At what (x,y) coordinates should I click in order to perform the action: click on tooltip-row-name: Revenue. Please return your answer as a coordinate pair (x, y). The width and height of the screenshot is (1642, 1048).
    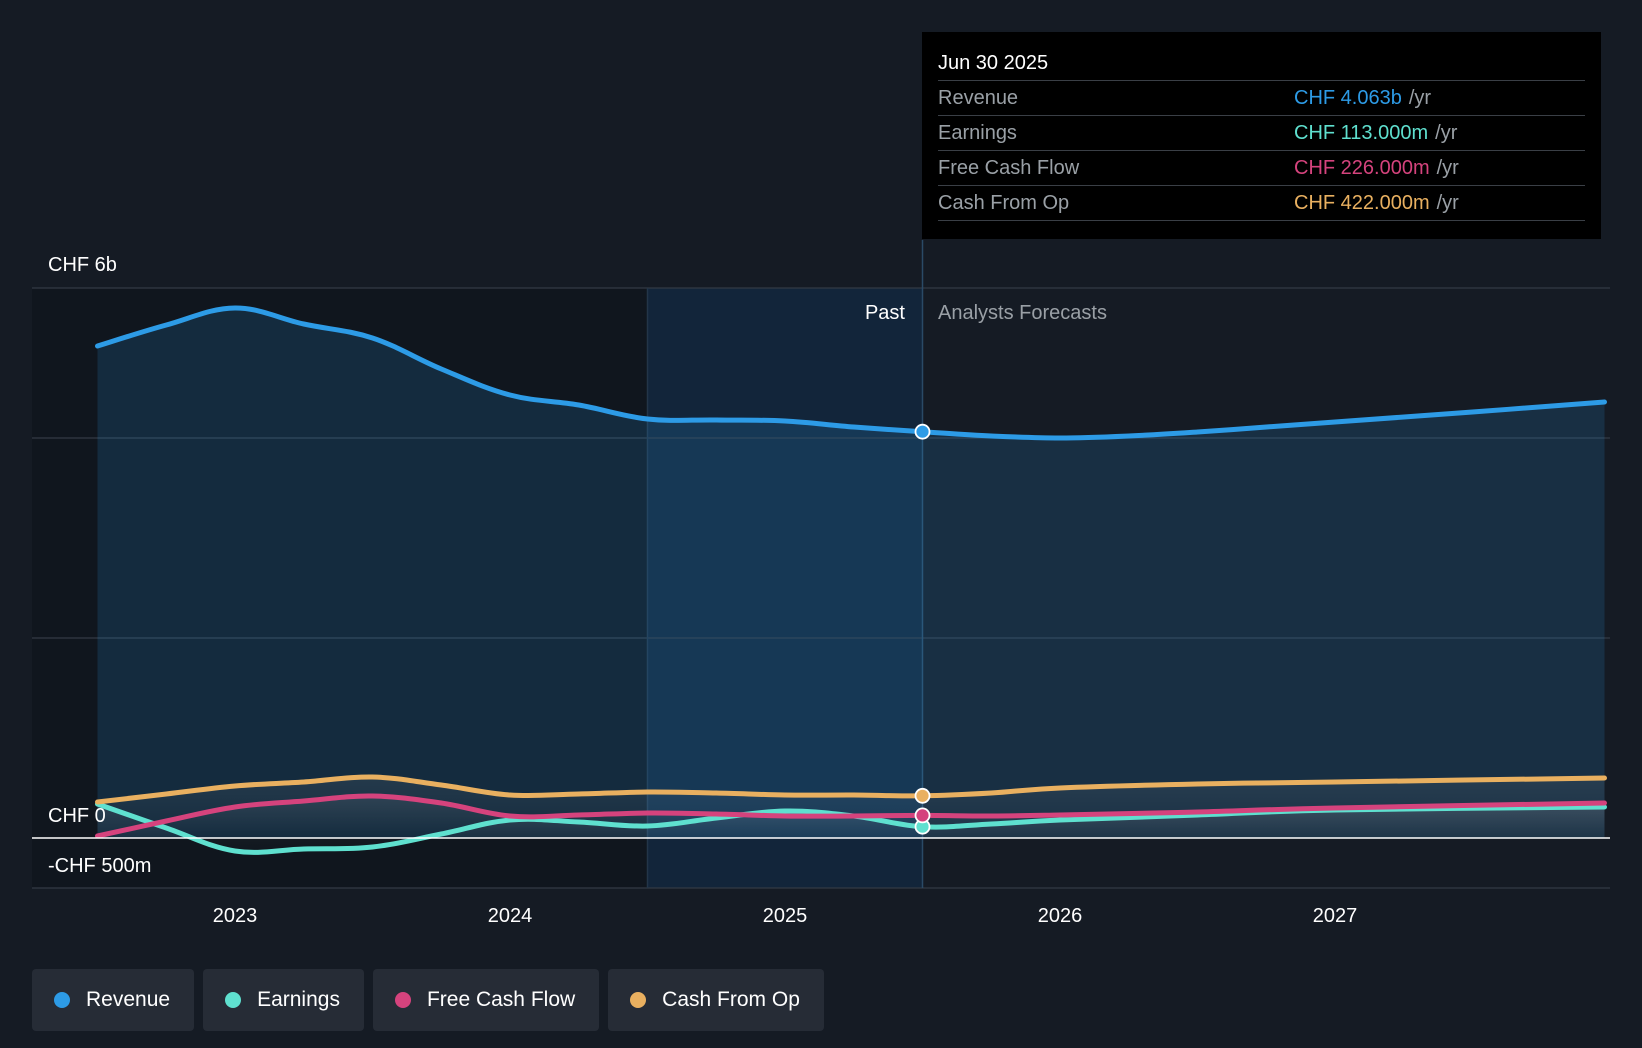
    Looking at the image, I should click on (978, 98).